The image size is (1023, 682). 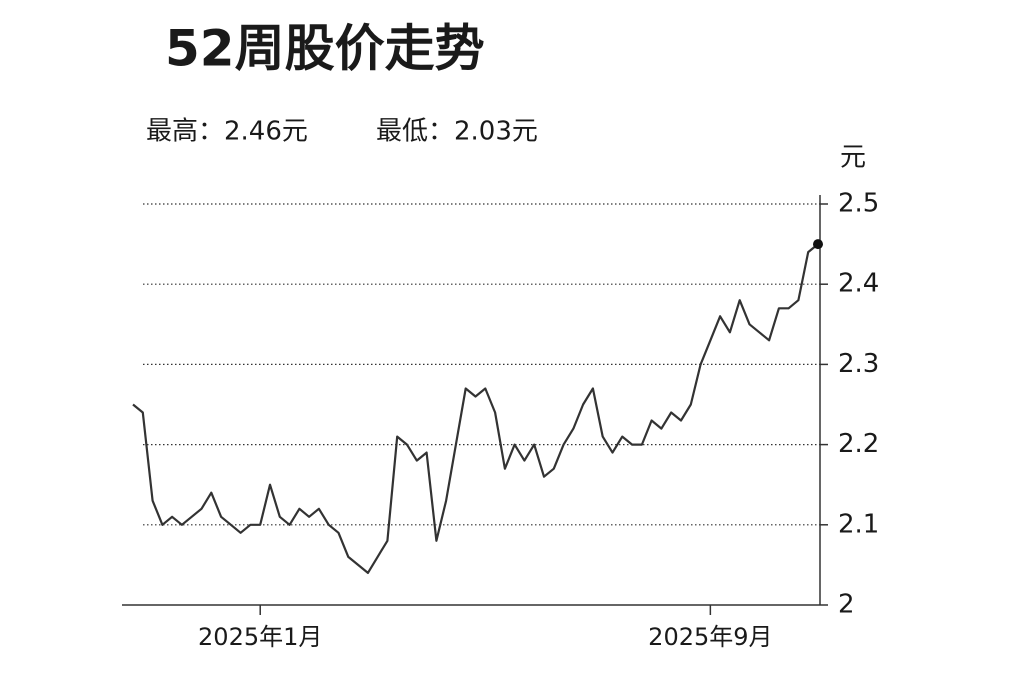 I want to click on y-tick-label: 2.5, so click(x=858, y=204).